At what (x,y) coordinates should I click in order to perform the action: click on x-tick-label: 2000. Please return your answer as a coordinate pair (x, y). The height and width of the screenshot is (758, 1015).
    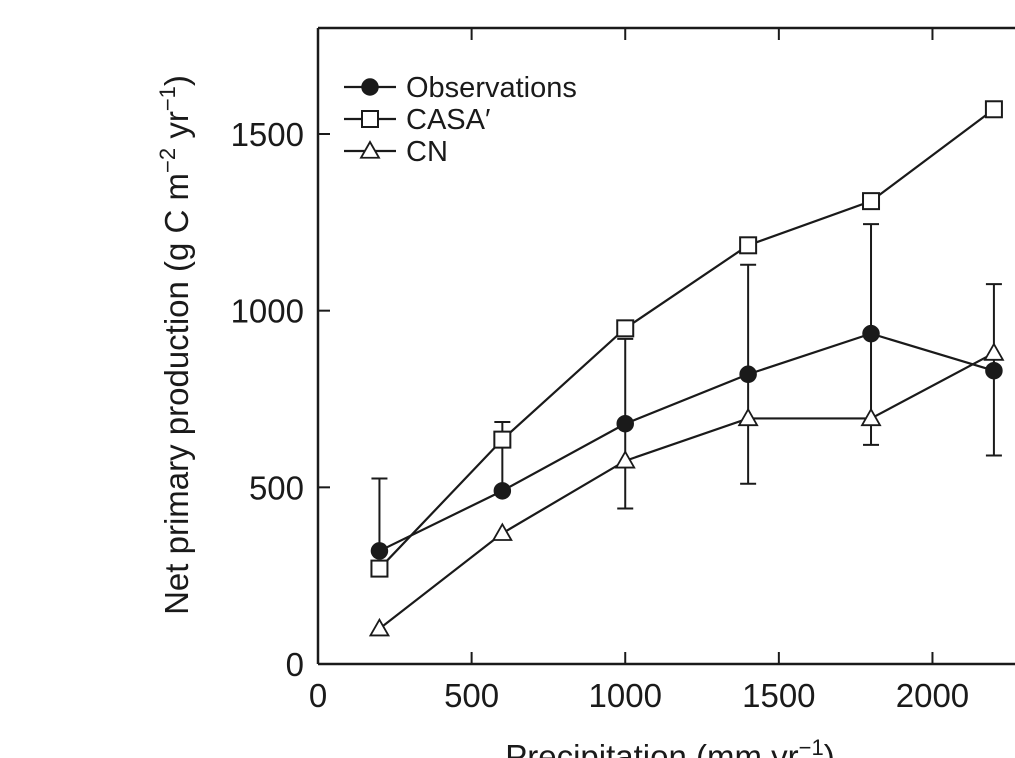
    Looking at the image, I should click on (932, 695).